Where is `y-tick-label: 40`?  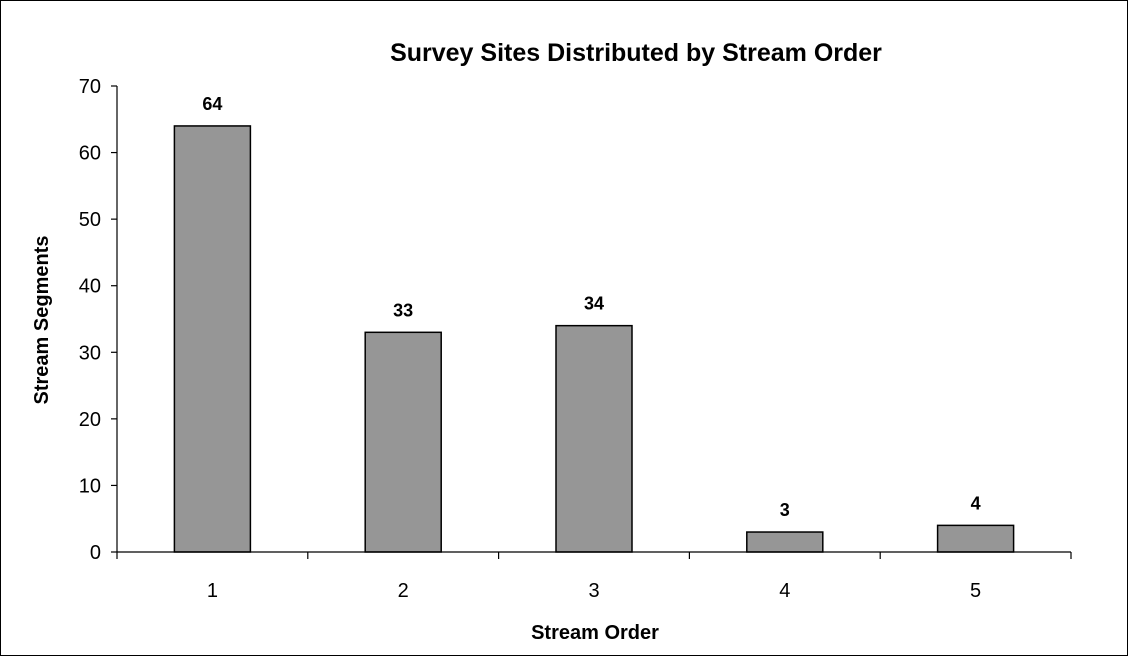 y-tick-label: 40 is located at coordinates (90, 287).